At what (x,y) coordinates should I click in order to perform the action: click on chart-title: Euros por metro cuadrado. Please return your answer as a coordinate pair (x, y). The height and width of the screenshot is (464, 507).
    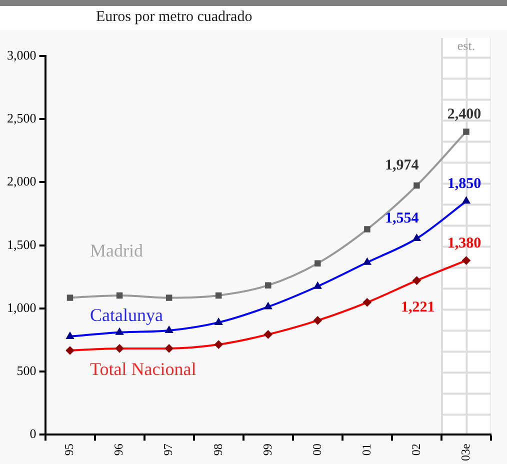
    Looking at the image, I should click on (174, 17).